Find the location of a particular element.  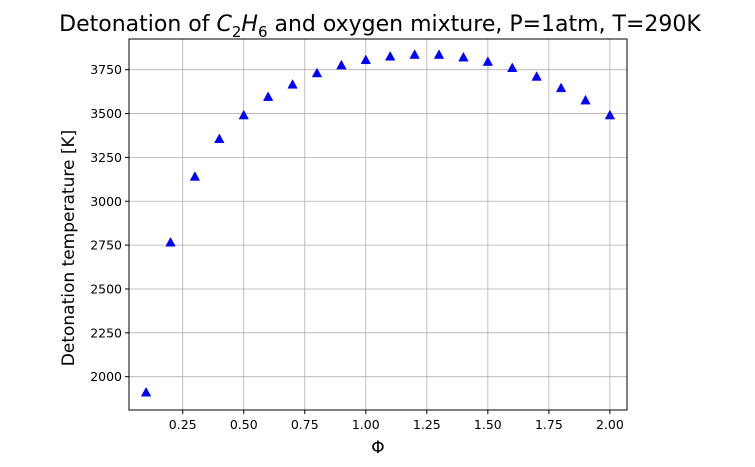

x-tick-label: 1.75 is located at coordinates (549, 424).